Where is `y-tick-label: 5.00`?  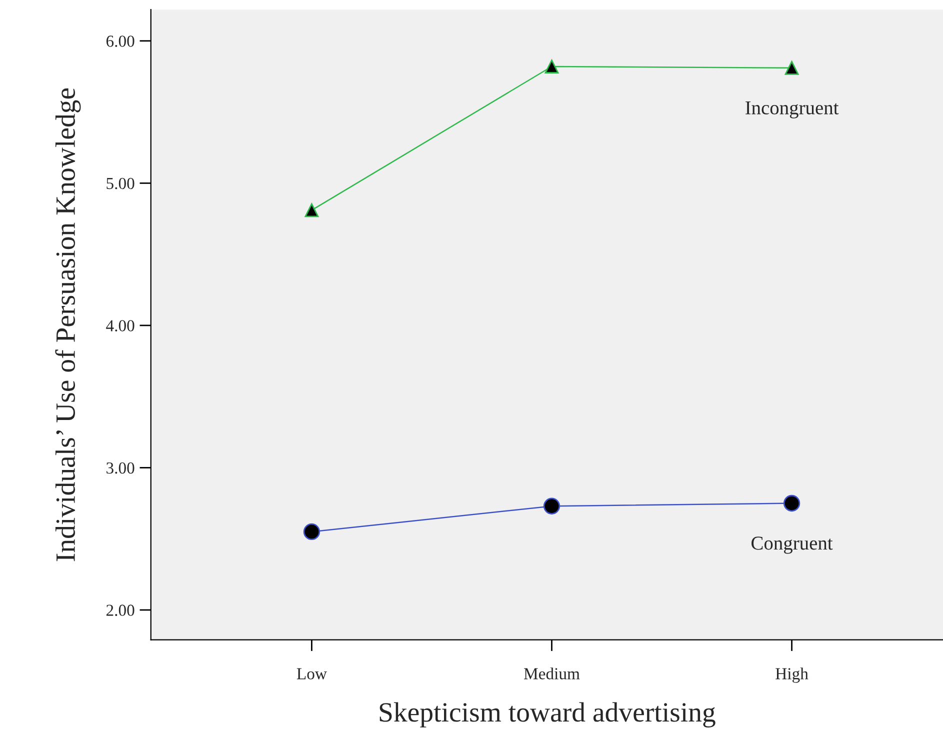
y-tick-label: 5.00 is located at coordinates (120, 184).